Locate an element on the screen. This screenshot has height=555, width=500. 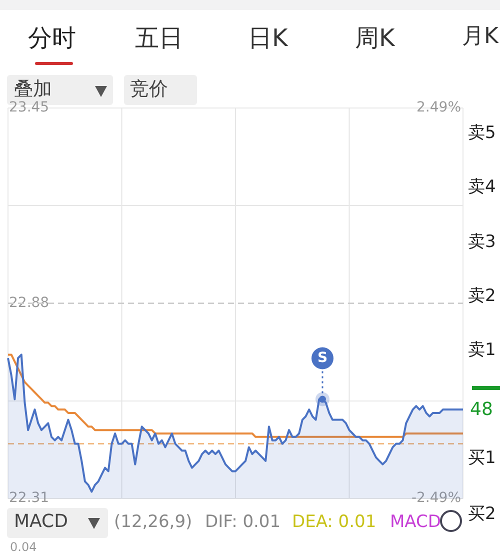
annotation: S is located at coordinates (322, 358).